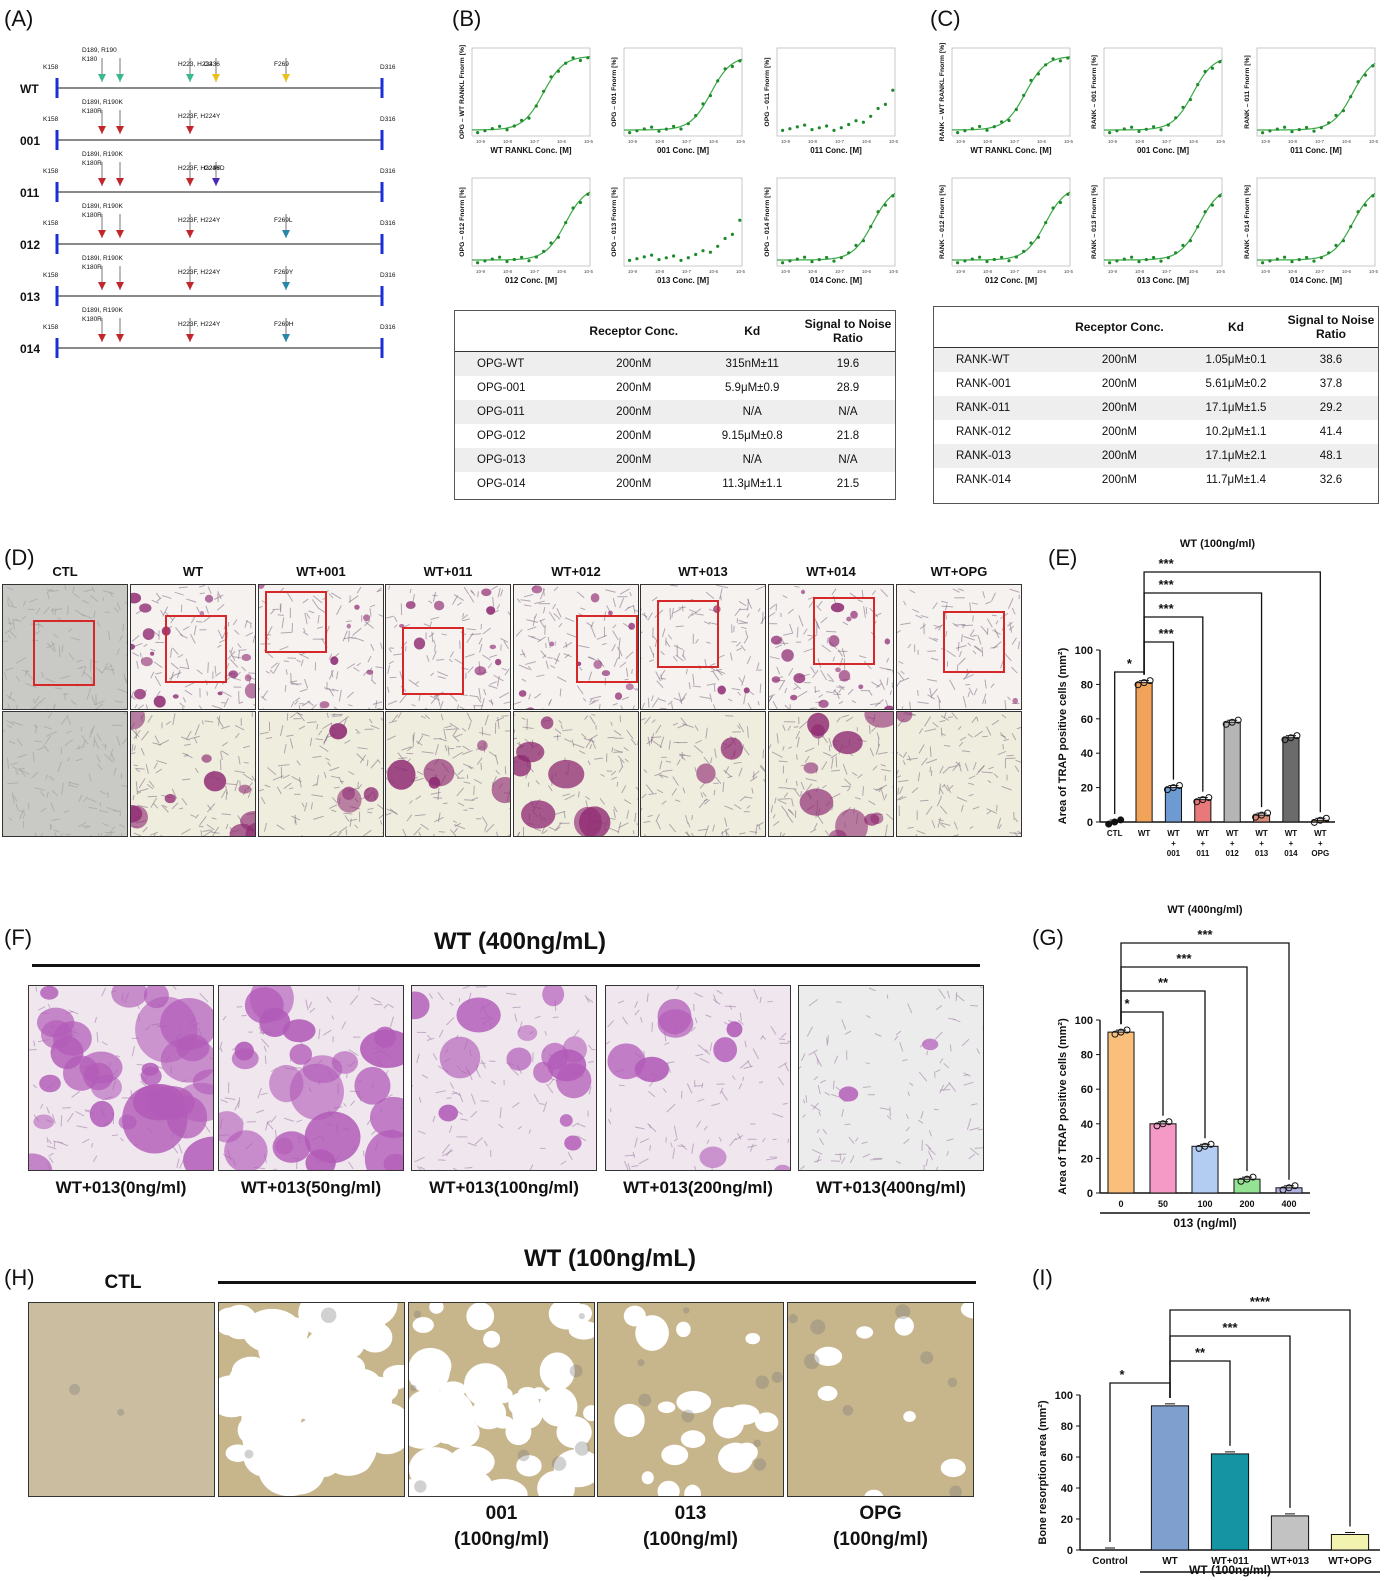 The image size is (1400, 1581). What do you see at coordinates (610, 1258) in the screenshot?
I see `panel-h-title: WT (100ng/mL)` at bounding box center [610, 1258].